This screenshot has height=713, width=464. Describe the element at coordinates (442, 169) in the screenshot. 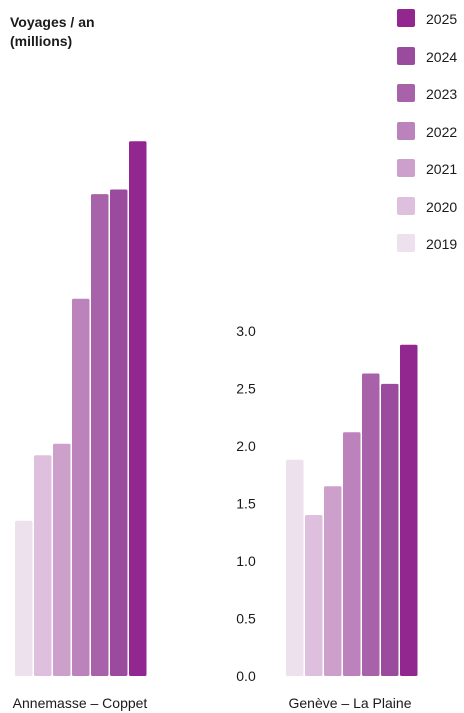

I see `legend-label: 2021` at that location.